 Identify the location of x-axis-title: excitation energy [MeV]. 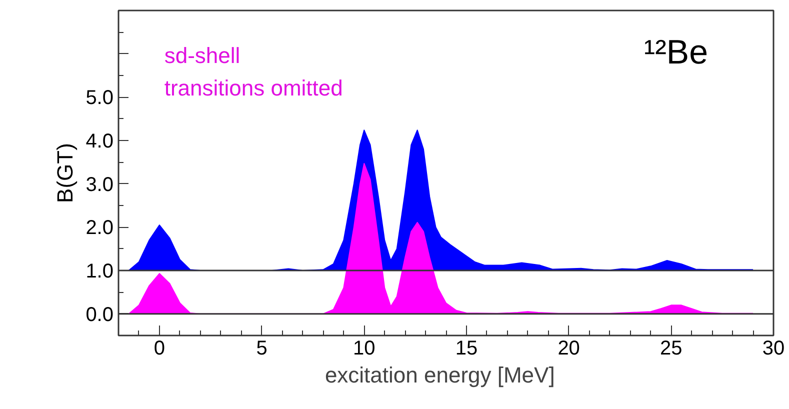
(439, 375).